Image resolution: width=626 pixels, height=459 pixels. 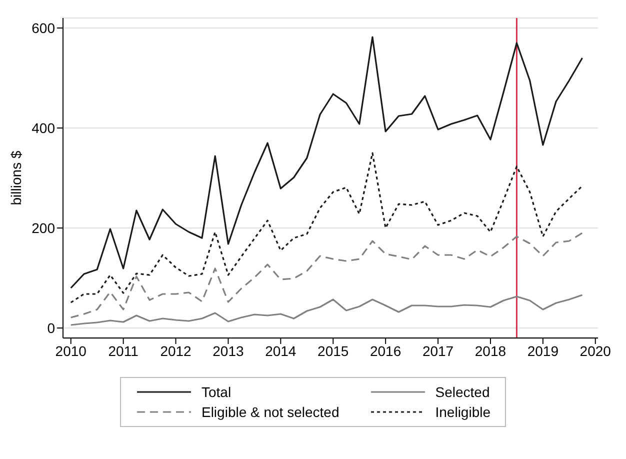 What do you see at coordinates (216, 392) in the screenshot?
I see `legend-label: Total` at bounding box center [216, 392].